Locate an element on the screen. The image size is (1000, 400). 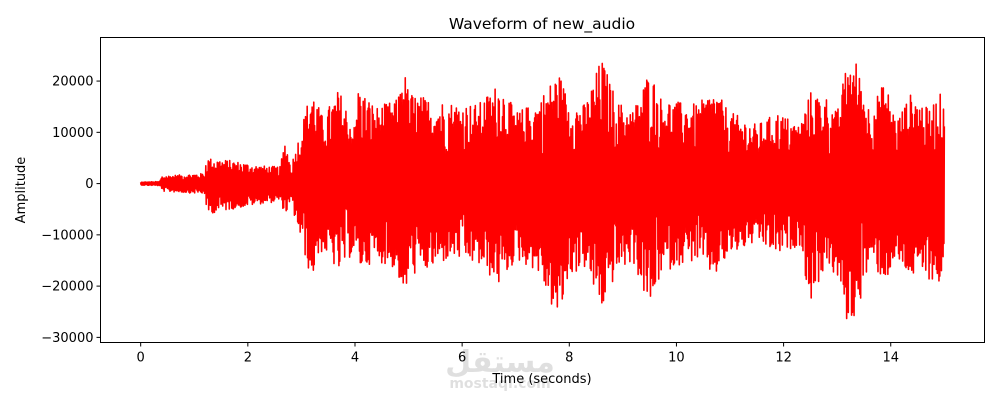
y-tick-label: −10000 is located at coordinates (67, 235).